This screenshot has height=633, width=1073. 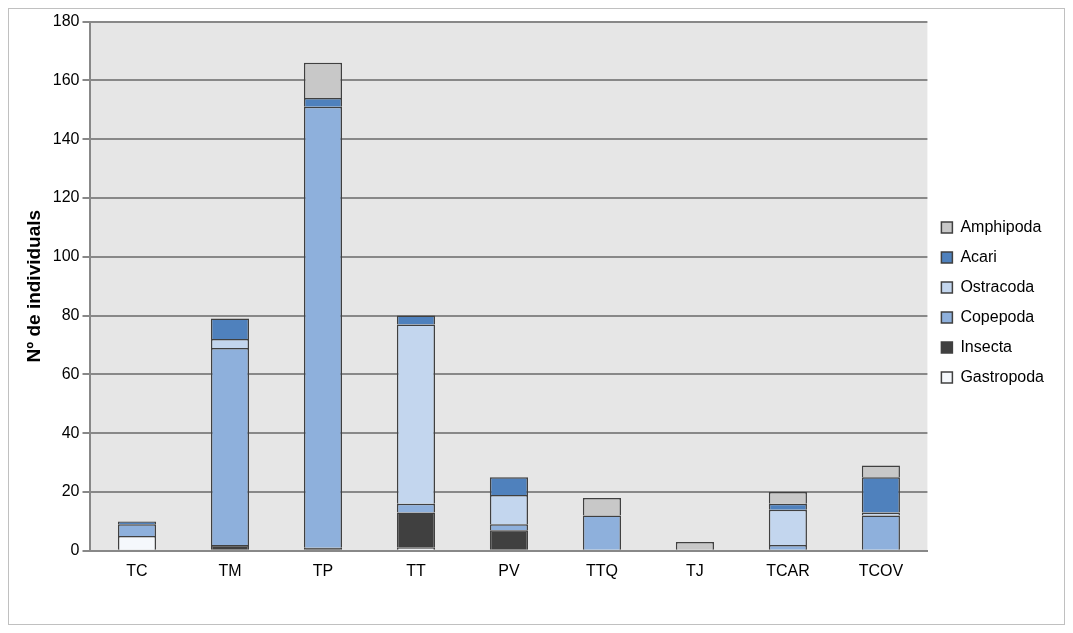 What do you see at coordinates (75, 550) in the screenshot?
I see `y-tick-label: 0` at bounding box center [75, 550].